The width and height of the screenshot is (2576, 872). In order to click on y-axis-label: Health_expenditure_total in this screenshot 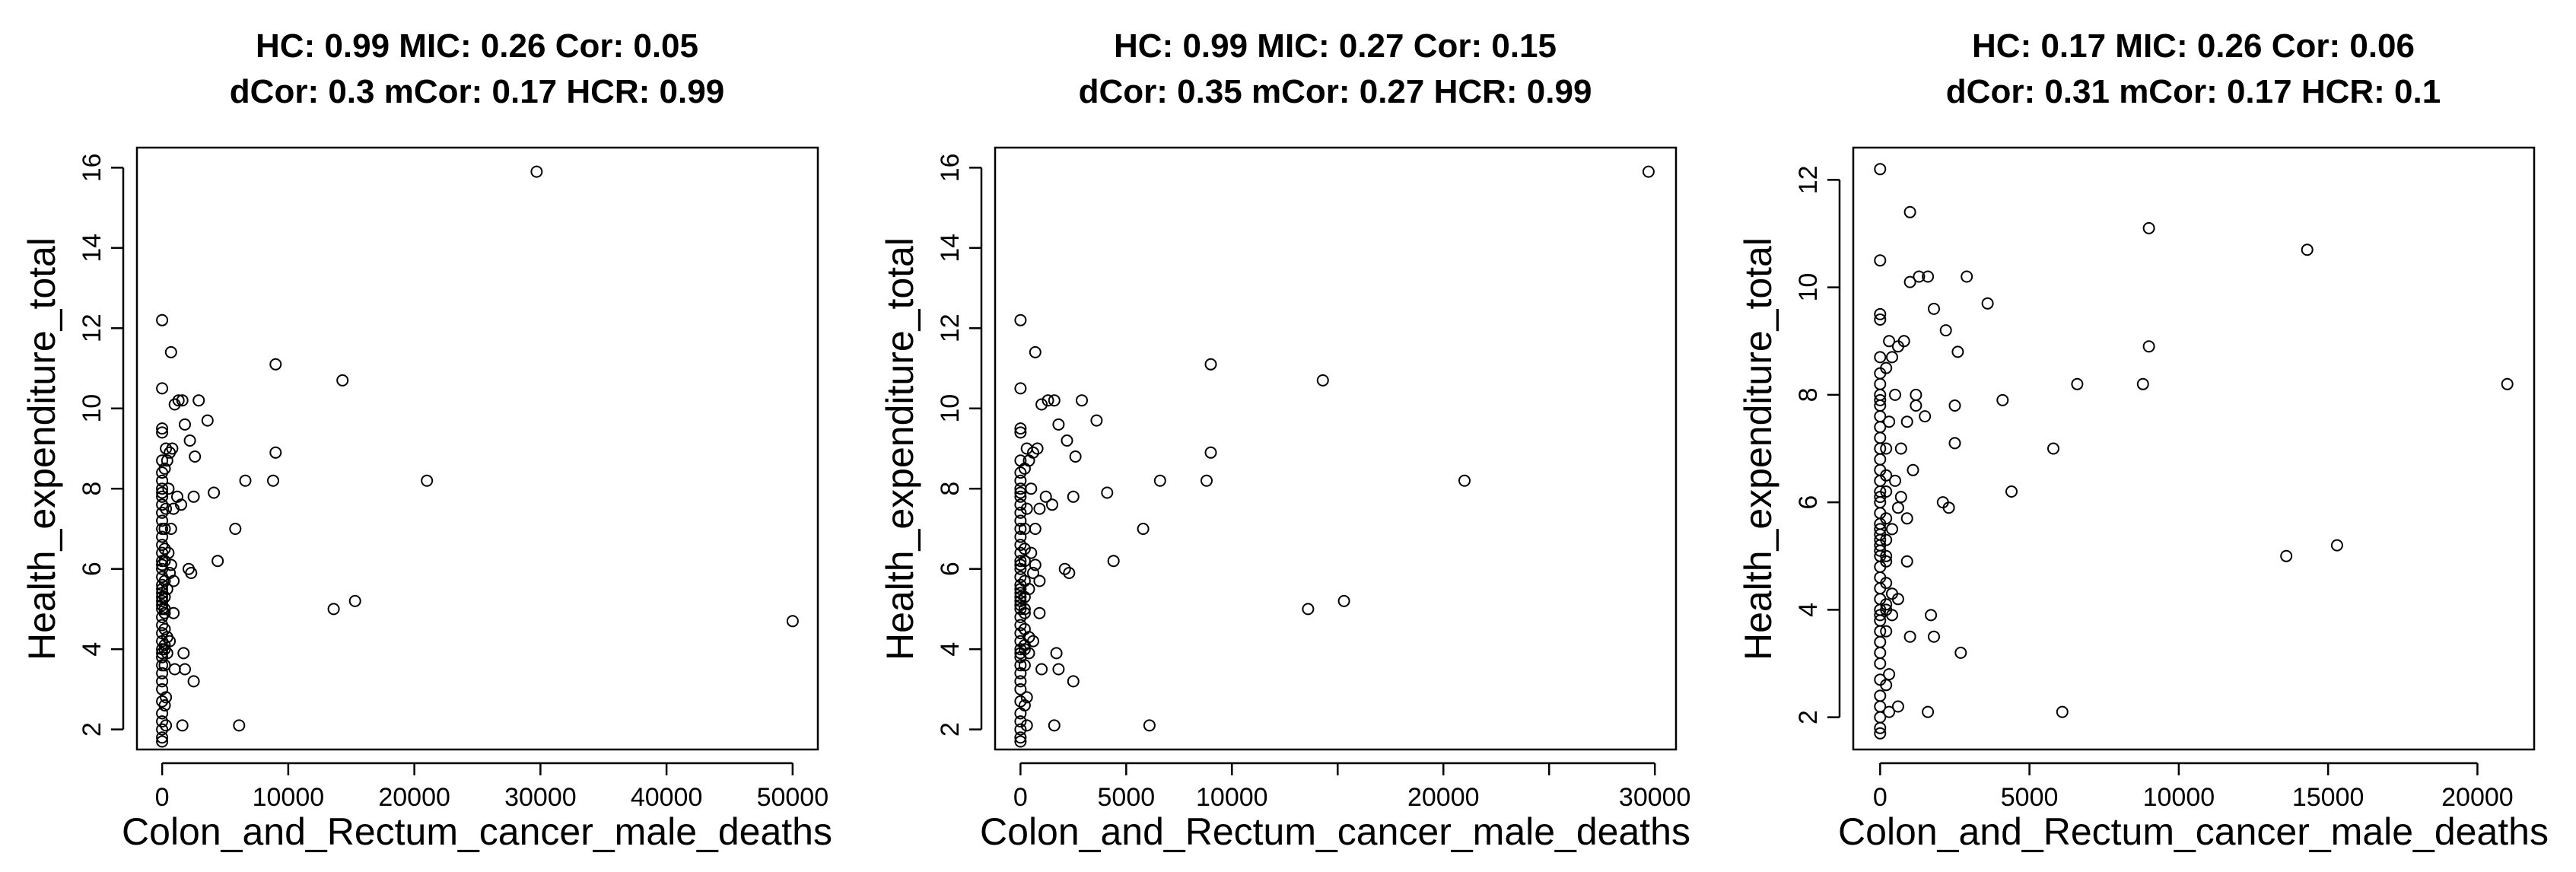, I will do `click(1758, 448)`.